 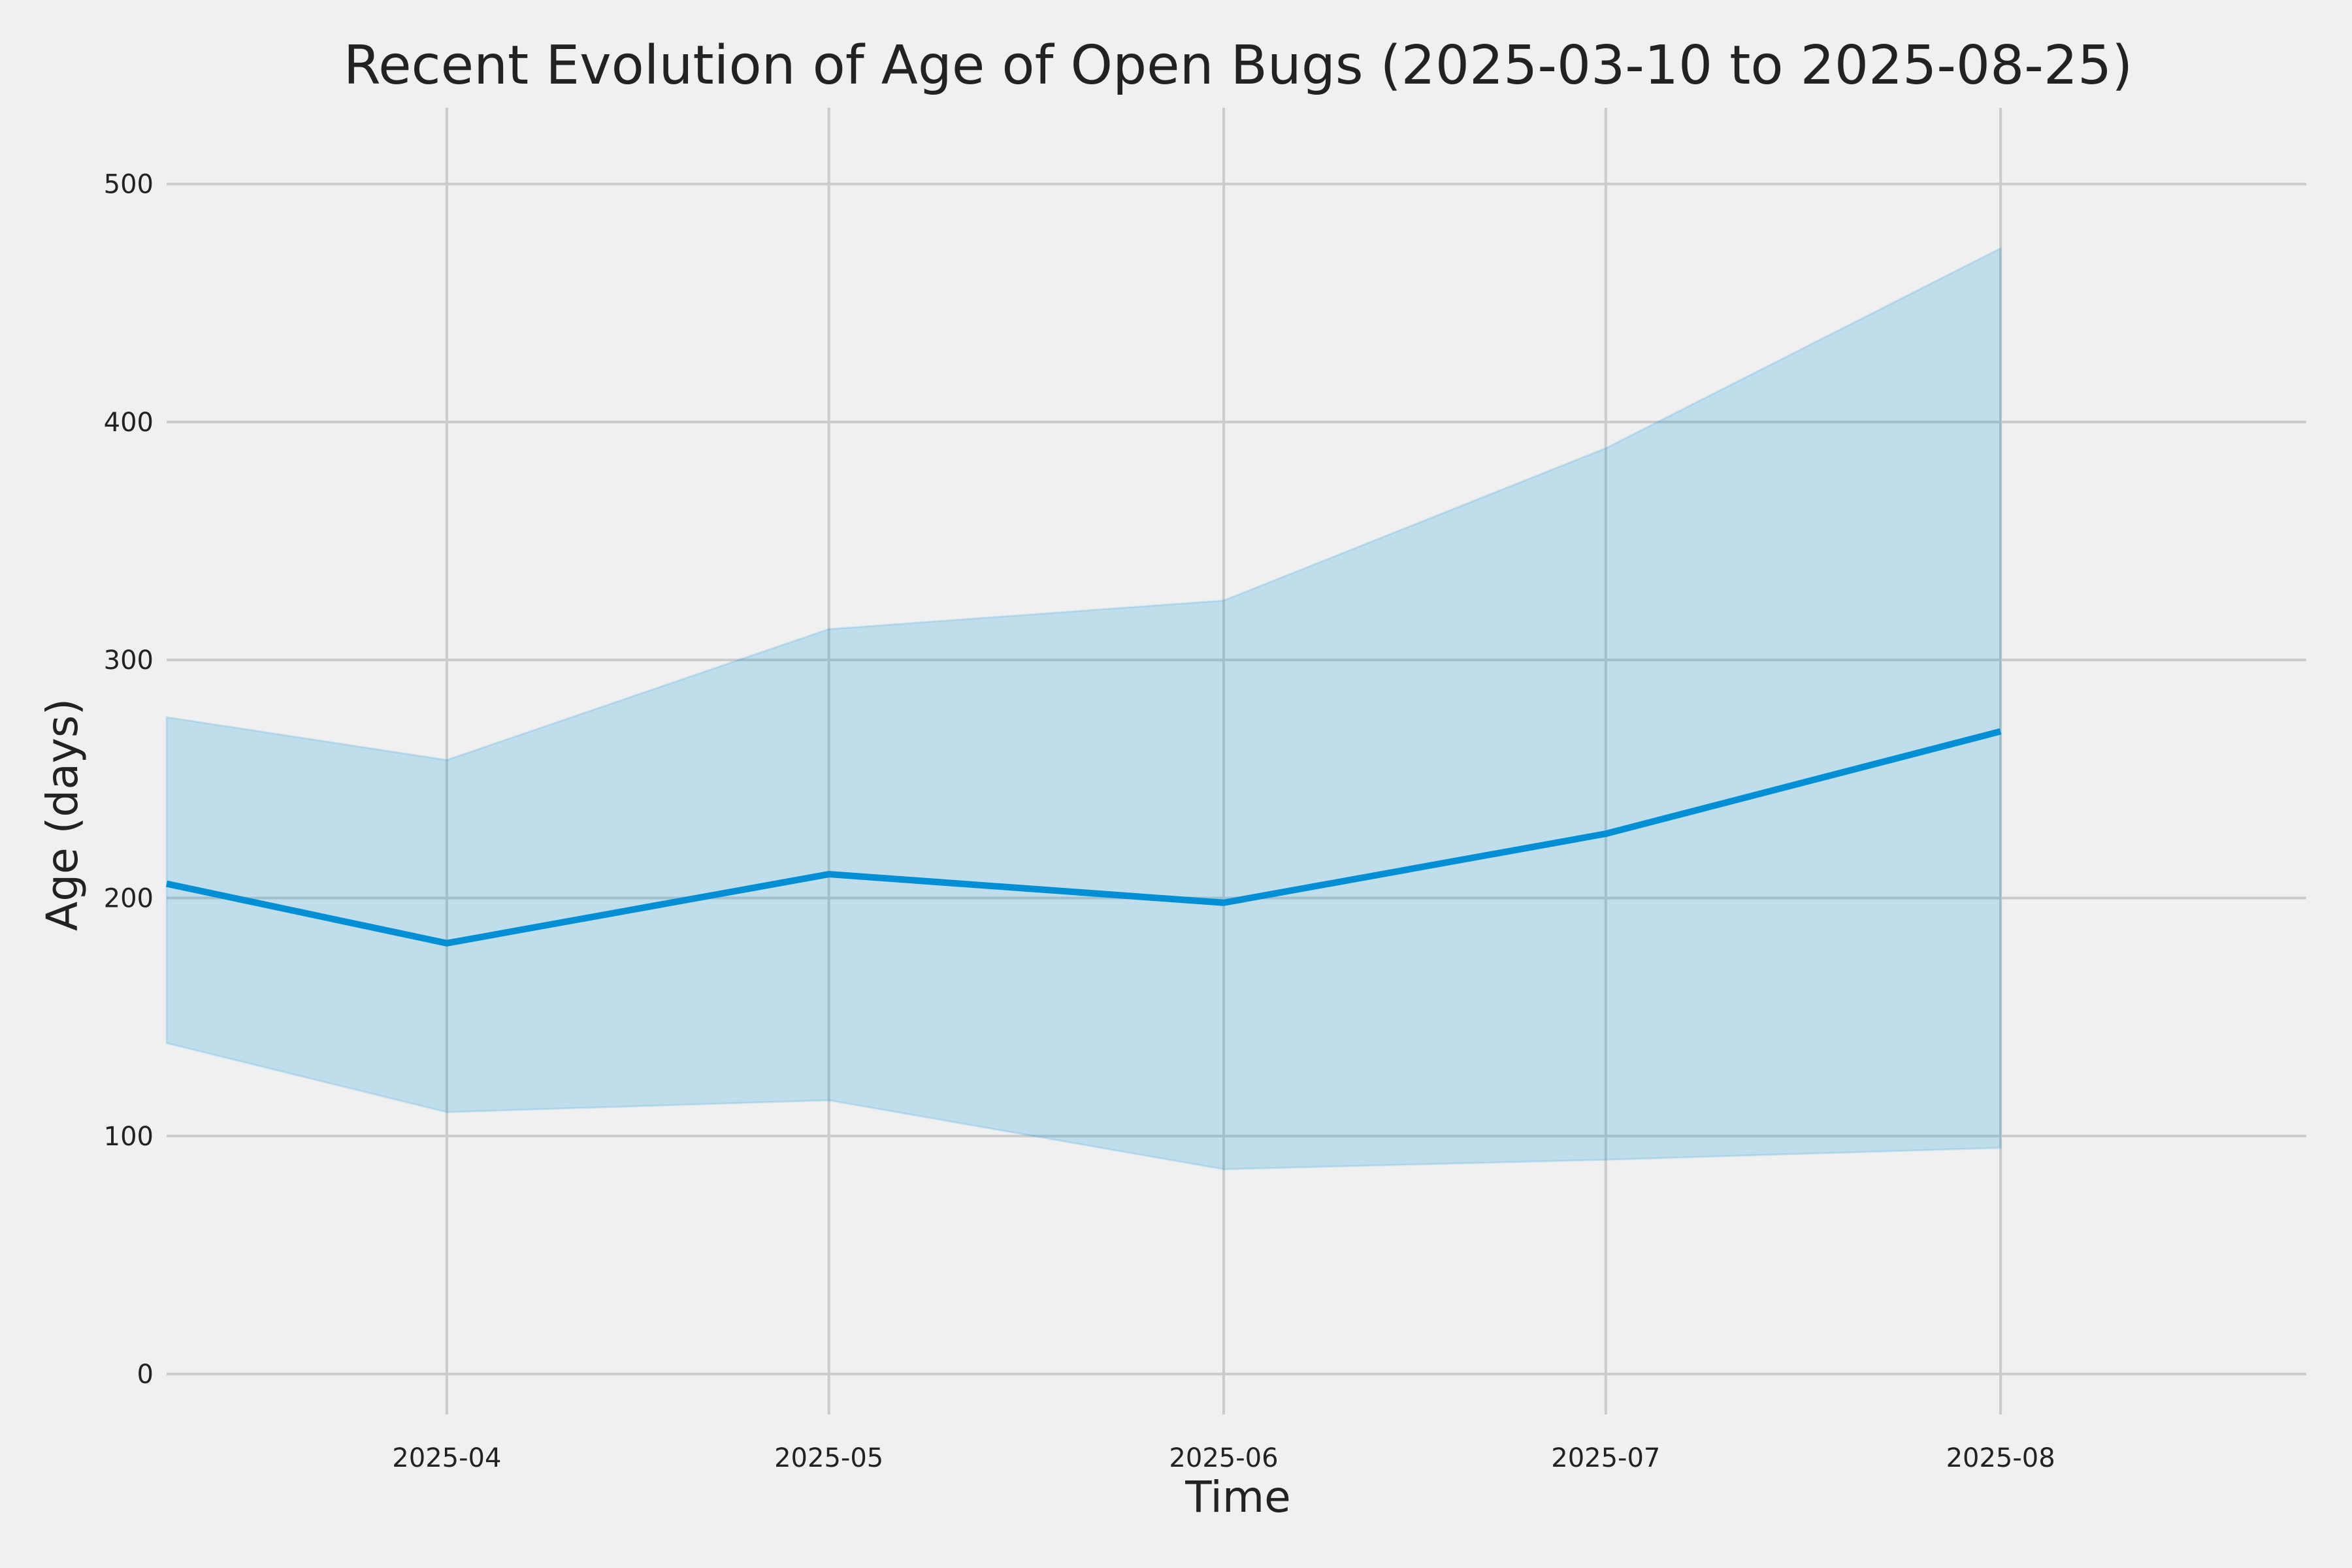 I want to click on y-tick-labels: 0 100 200 300 400 500, so click(x=129, y=780).